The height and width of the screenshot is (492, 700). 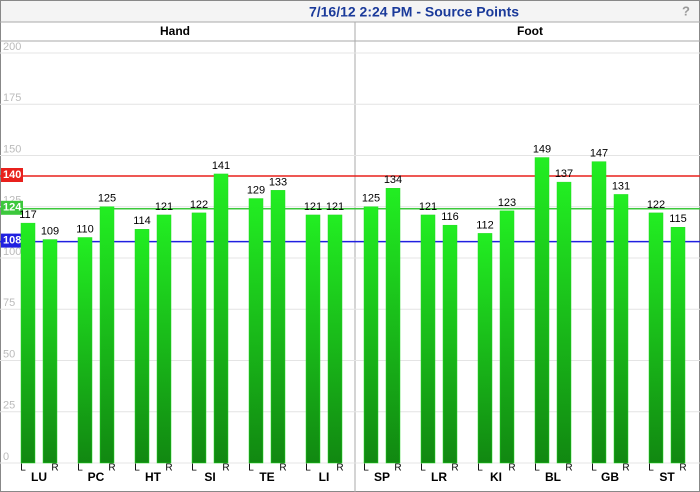 I want to click on x-tick-label: SI, so click(x=209, y=477).